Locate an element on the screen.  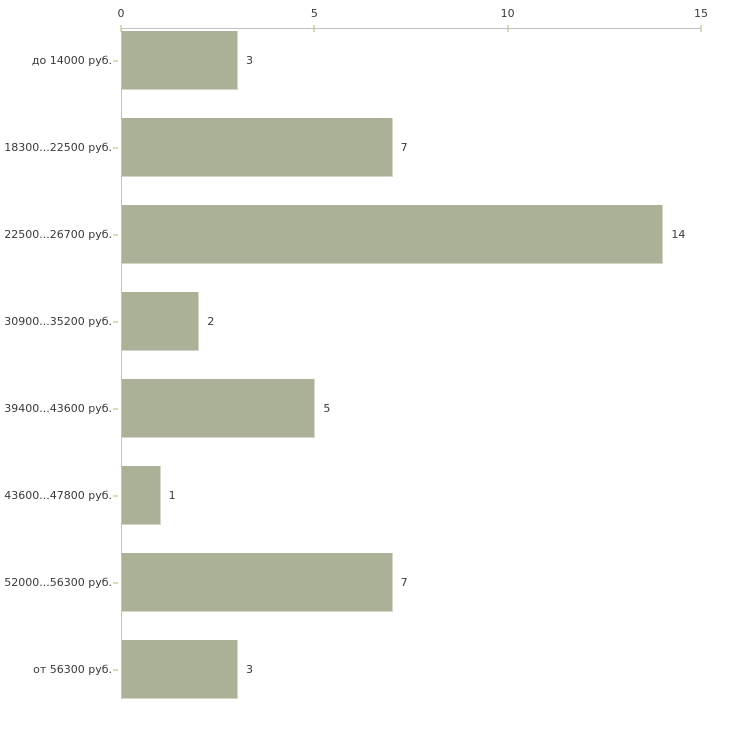
chart-row: 18300...22500 руб. 7 is located at coordinates (365, 147).